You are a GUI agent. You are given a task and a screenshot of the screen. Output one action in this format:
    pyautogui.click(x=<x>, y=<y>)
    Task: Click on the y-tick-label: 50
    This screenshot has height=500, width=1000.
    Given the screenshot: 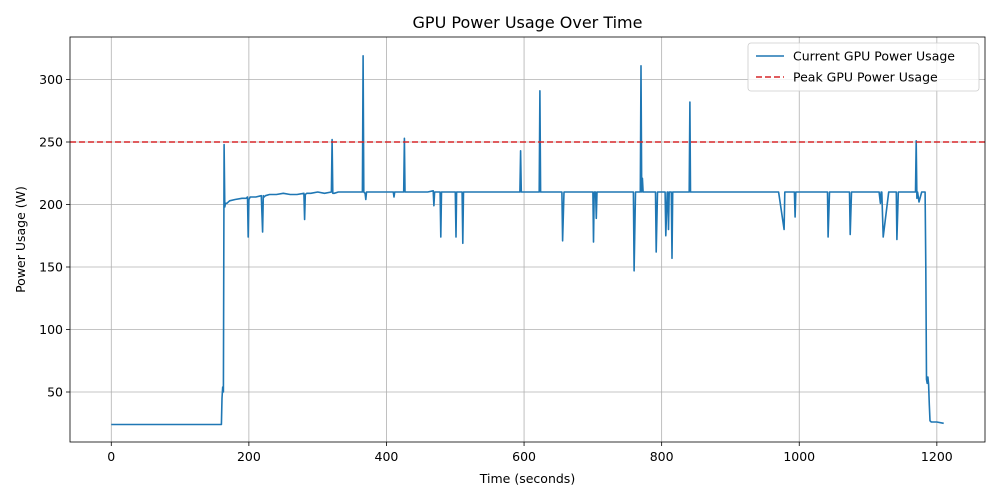 What is the action you would take?
    pyautogui.click(x=55, y=392)
    